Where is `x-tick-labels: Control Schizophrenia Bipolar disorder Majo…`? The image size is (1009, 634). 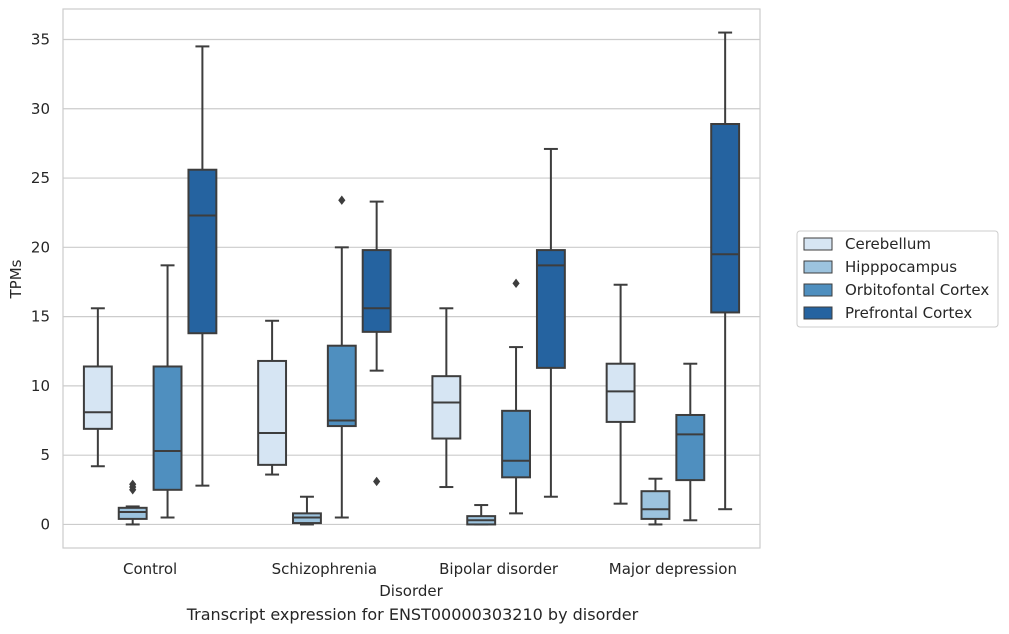 x-tick-labels: Control Schizophrenia Bipolar disorder Majo… is located at coordinates (430, 569).